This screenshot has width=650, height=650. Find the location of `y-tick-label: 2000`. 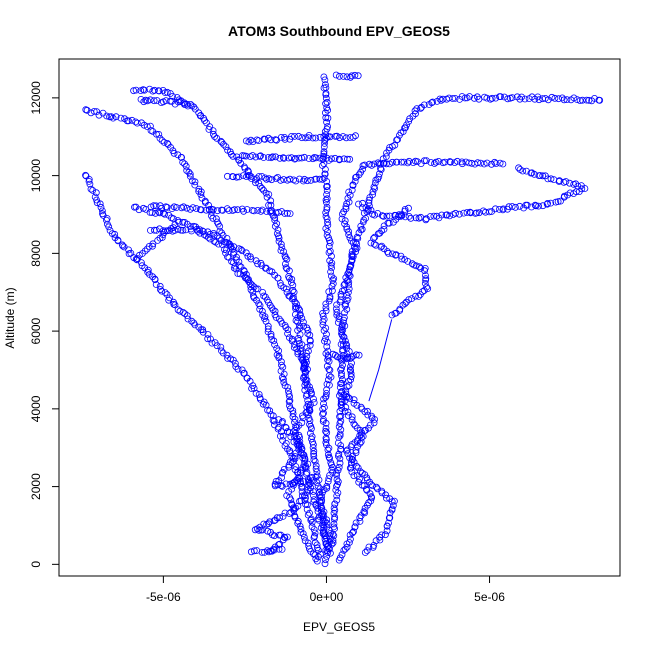

y-tick-label: 2000 is located at coordinates (36, 486).